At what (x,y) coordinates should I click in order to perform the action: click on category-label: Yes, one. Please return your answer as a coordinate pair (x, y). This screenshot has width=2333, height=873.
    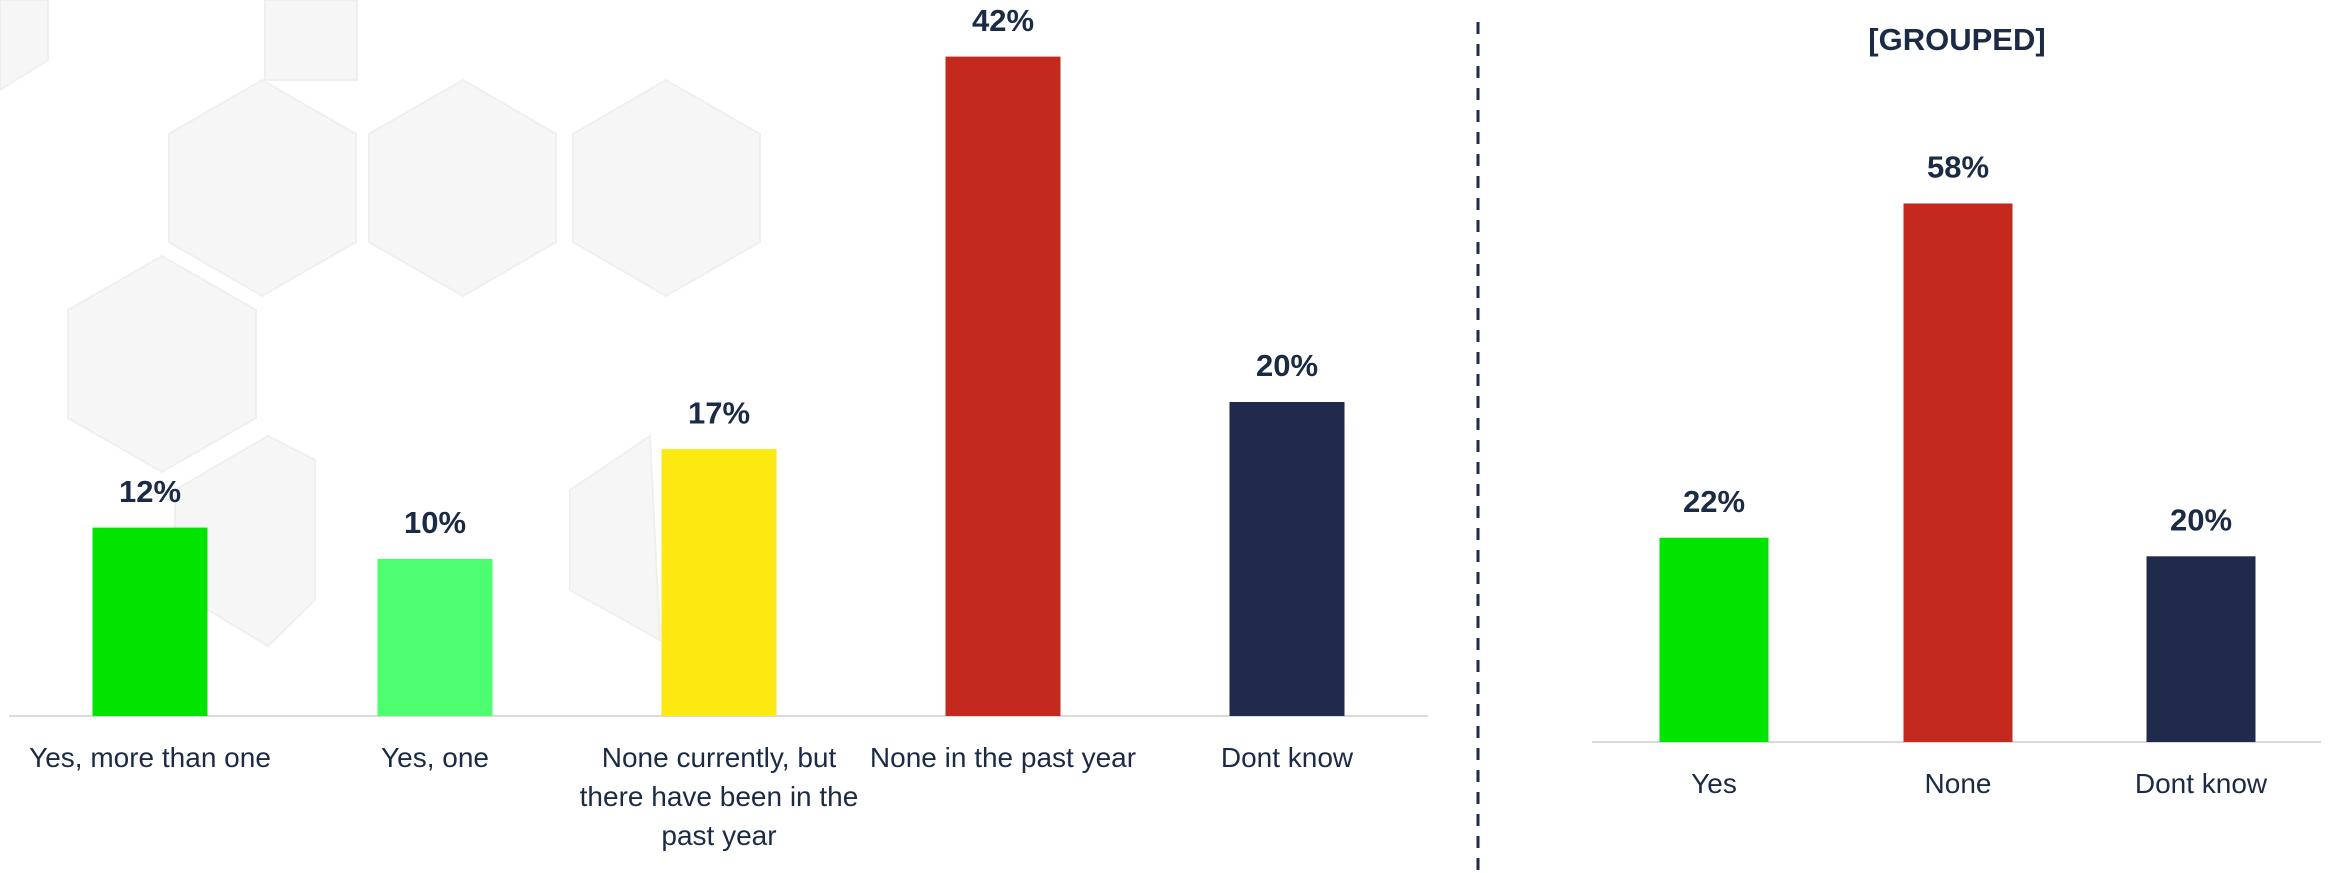
    Looking at the image, I should click on (435, 757).